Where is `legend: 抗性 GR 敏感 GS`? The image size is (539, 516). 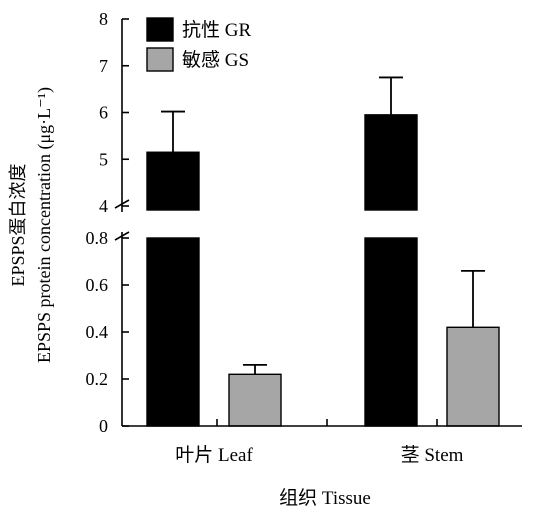
legend: 抗性 GR 敏感 GS is located at coordinates (198, 44).